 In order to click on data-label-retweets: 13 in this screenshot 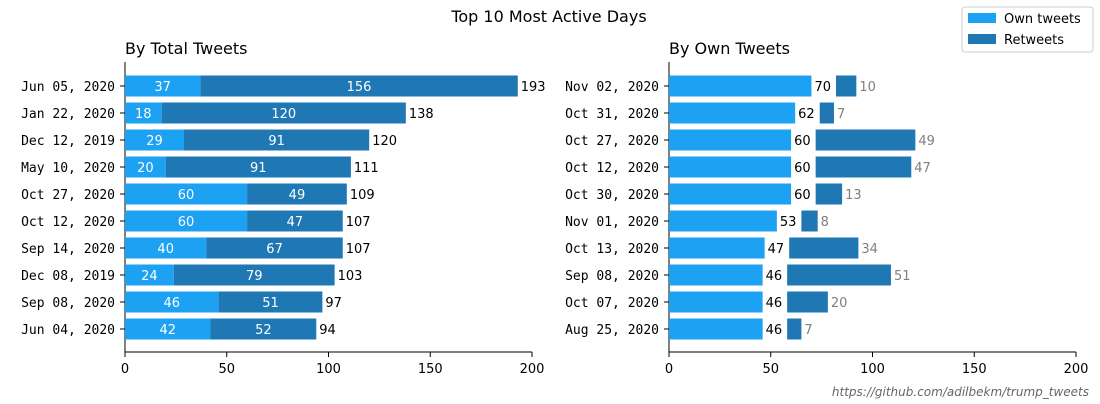, I will do `click(853, 195)`.